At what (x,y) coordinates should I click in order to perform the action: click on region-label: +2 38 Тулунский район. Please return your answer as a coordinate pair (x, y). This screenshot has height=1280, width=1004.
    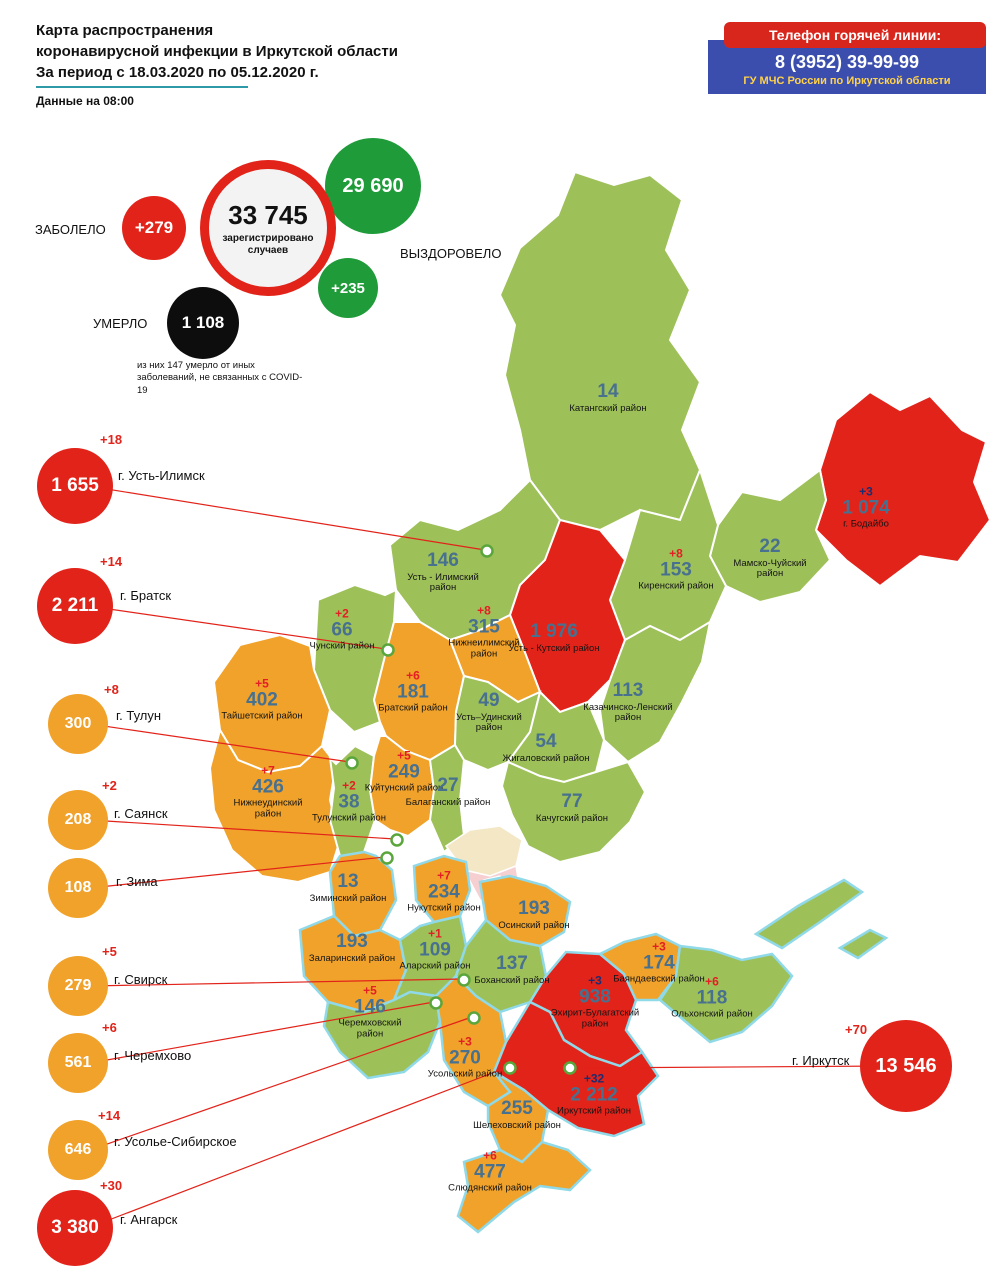
    Looking at the image, I should click on (349, 801).